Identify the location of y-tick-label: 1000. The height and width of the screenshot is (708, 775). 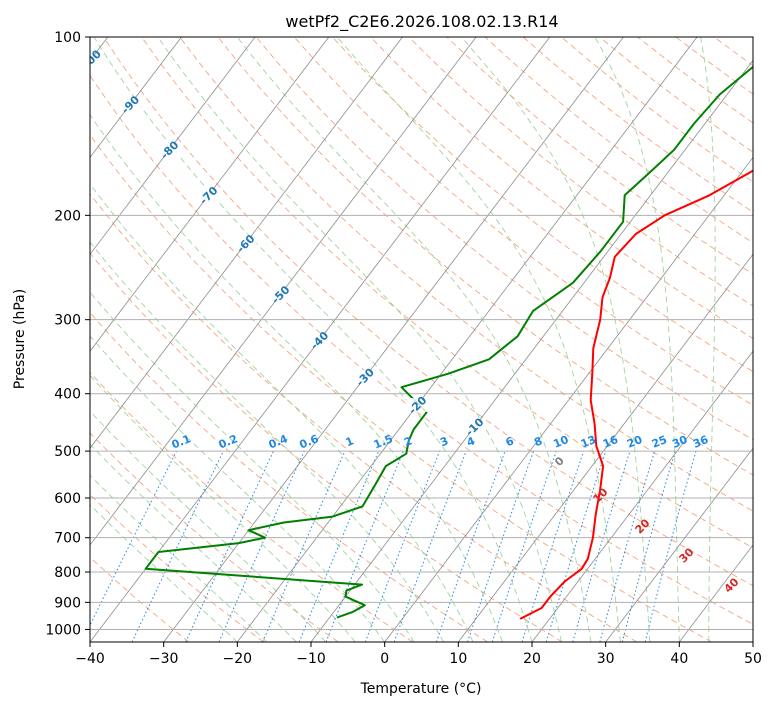
(63, 630).